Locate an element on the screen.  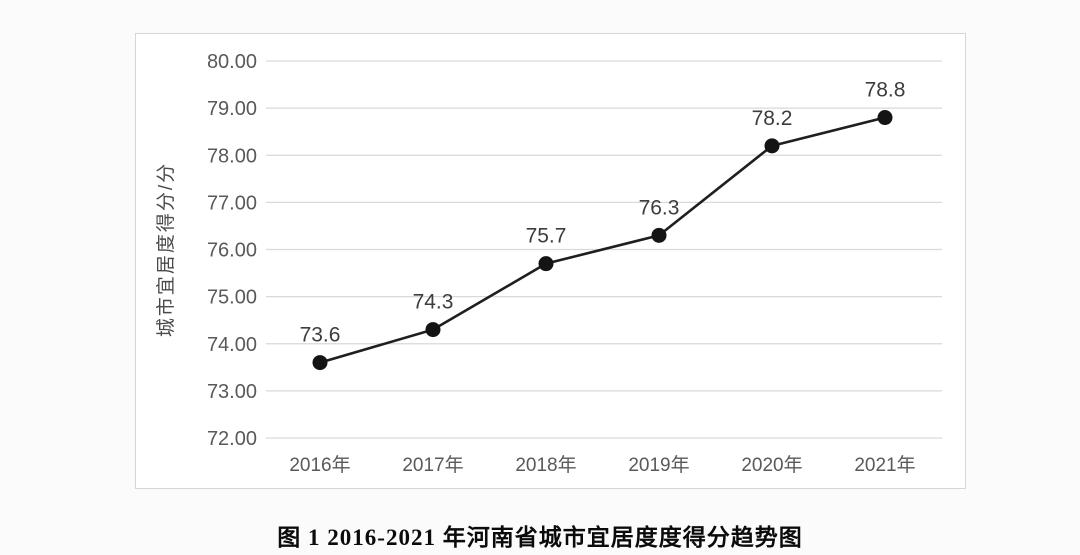
data-point-label: 74.3 is located at coordinates (433, 302).